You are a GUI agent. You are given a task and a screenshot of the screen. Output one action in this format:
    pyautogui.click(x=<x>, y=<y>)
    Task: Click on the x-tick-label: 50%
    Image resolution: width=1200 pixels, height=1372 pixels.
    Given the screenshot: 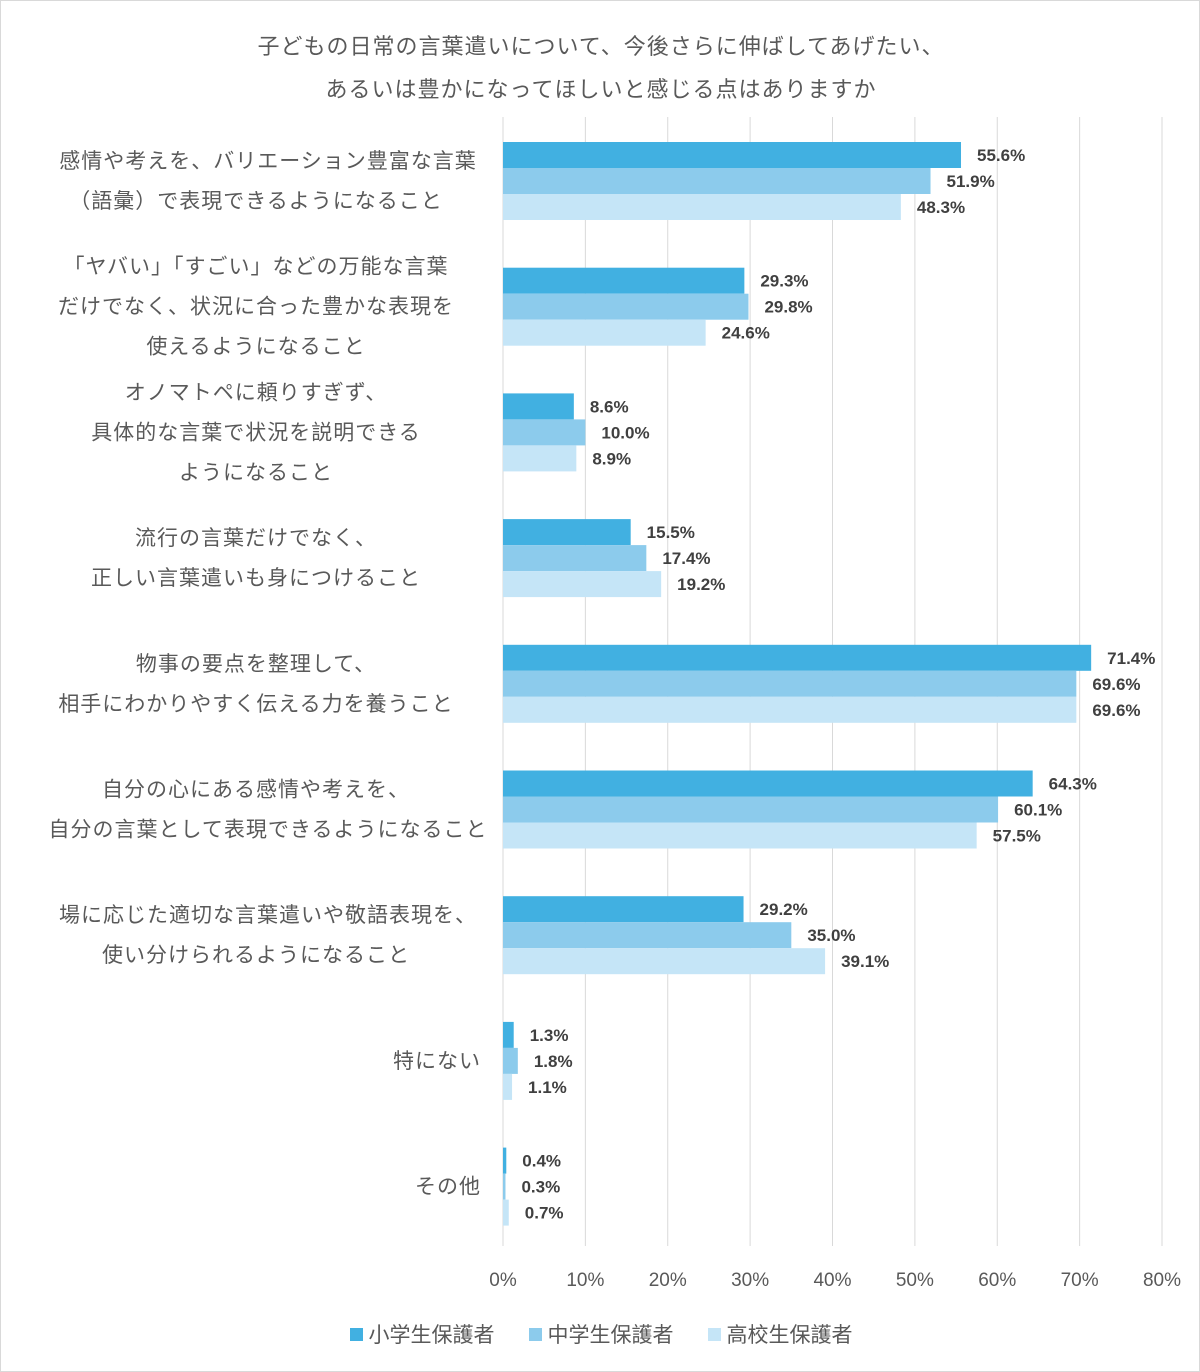 What is the action you would take?
    pyautogui.click(x=915, y=1280)
    